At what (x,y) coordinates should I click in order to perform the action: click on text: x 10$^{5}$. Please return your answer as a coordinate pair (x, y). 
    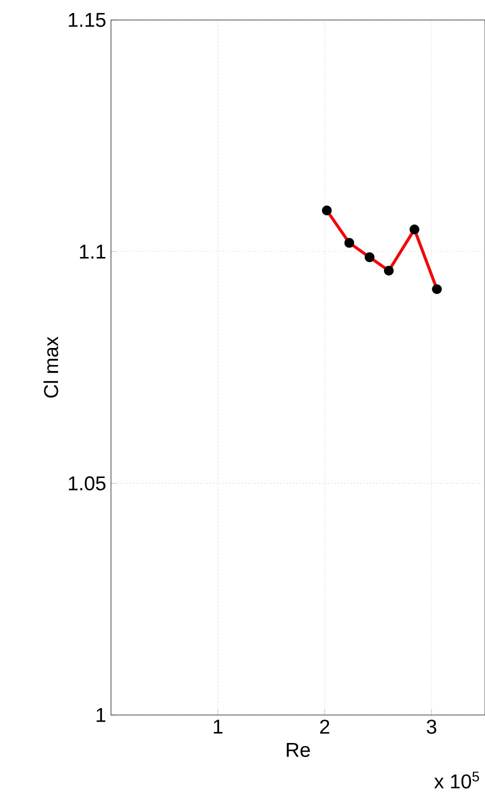
    Looking at the image, I should click on (457, 780).